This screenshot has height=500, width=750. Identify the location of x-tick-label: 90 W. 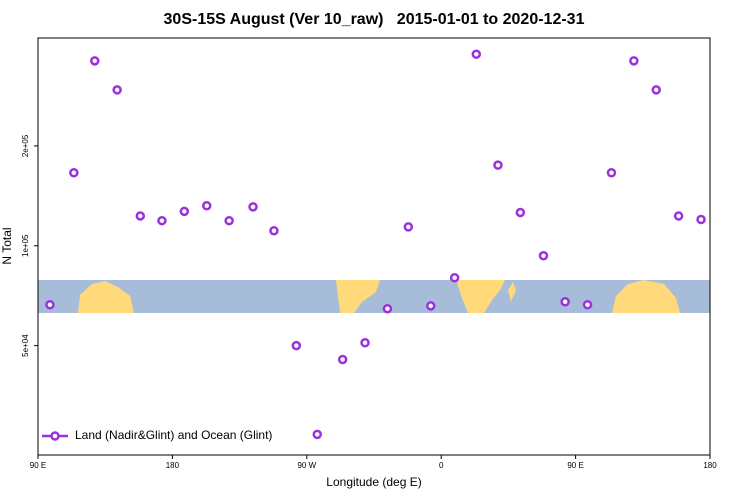
(306, 465).